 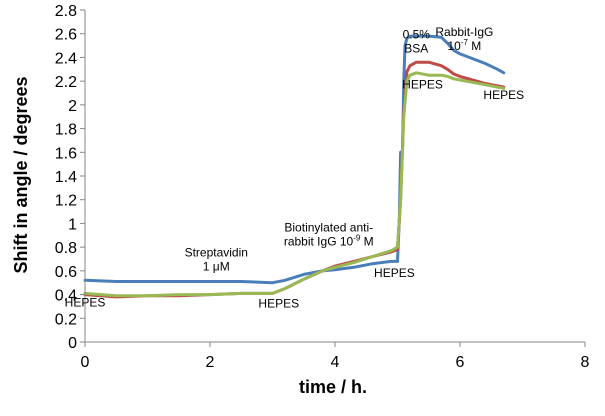 I want to click on annotation-line: Rabbit-IgG, so click(x=464, y=32).